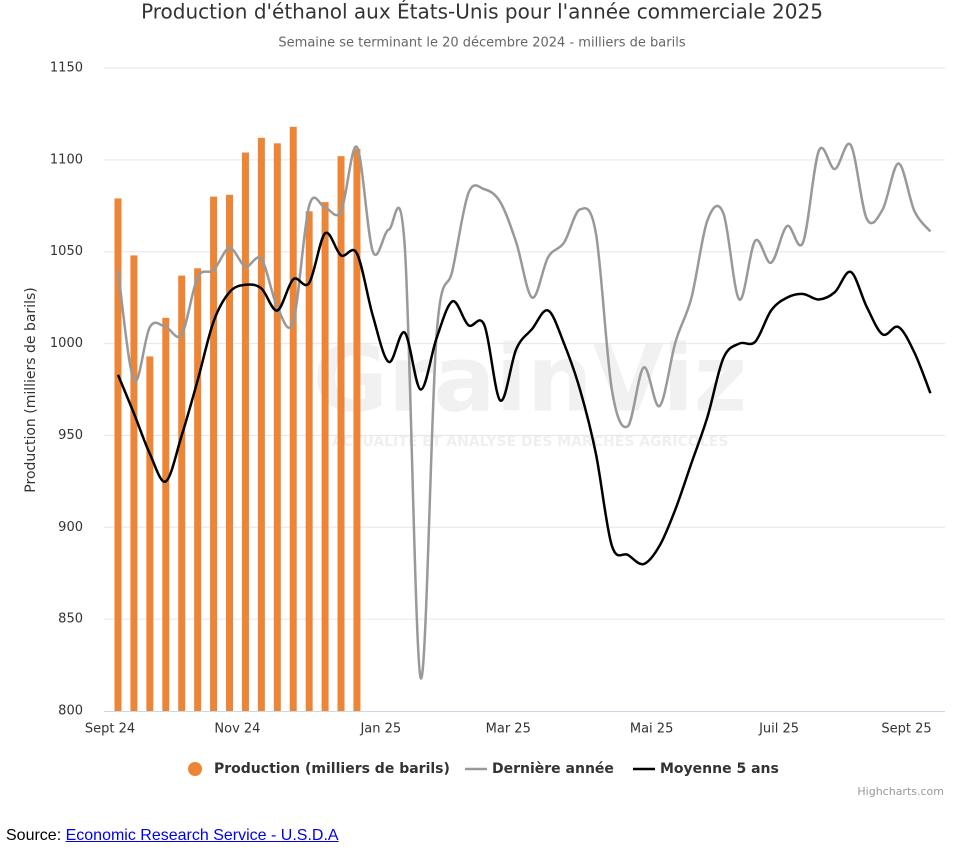  Describe the element at coordinates (651, 729) in the screenshot. I see `x-tick-label: Mai 25` at that location.